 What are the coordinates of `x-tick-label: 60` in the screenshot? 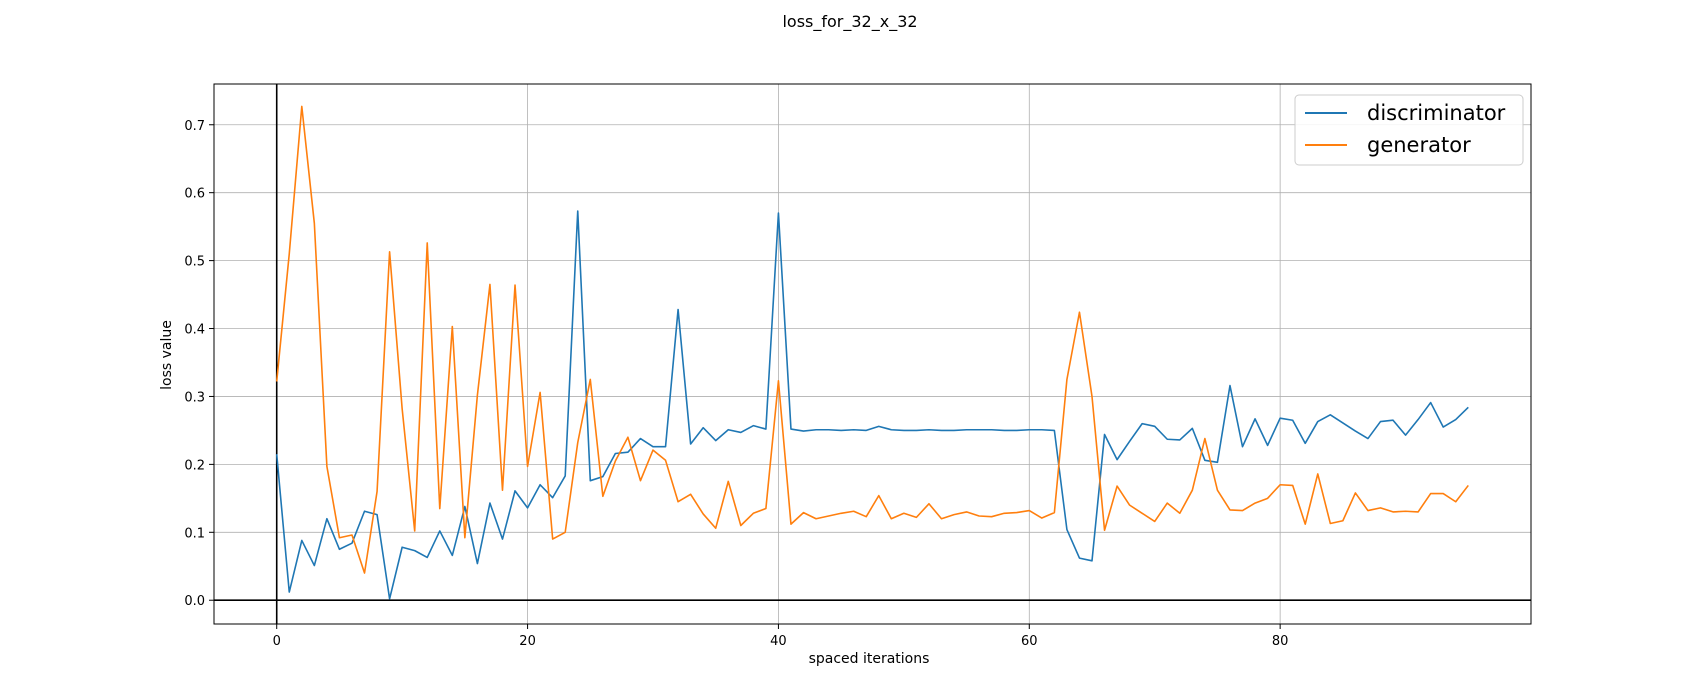 It's located at (1029, 641).